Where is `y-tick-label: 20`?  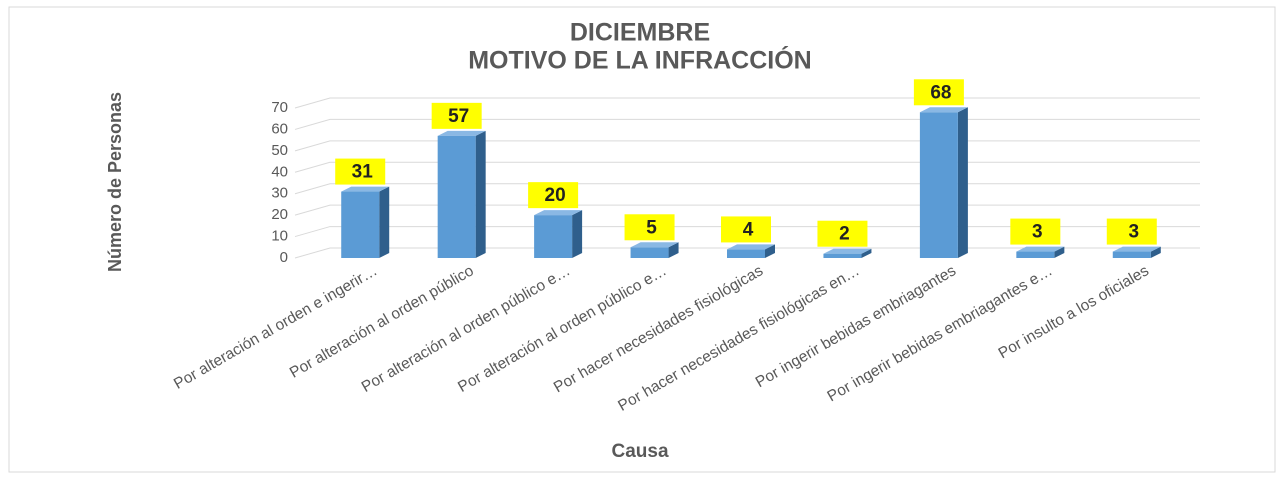 y-tick-label: 20 is located at coordinates (279, 214).